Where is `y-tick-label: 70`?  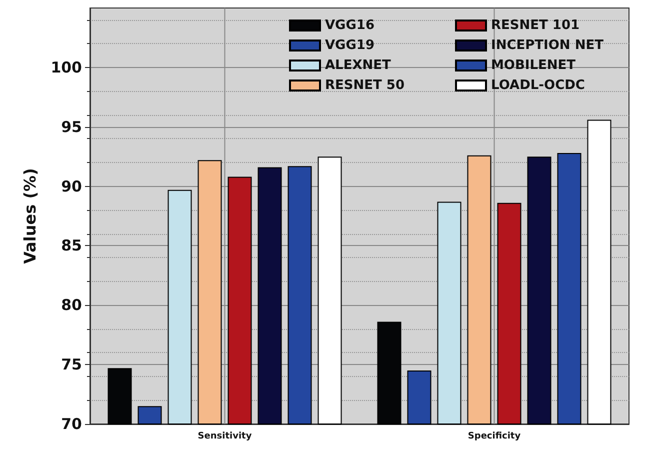 y-tick-label: 70 is located at coordinates (71, 424).